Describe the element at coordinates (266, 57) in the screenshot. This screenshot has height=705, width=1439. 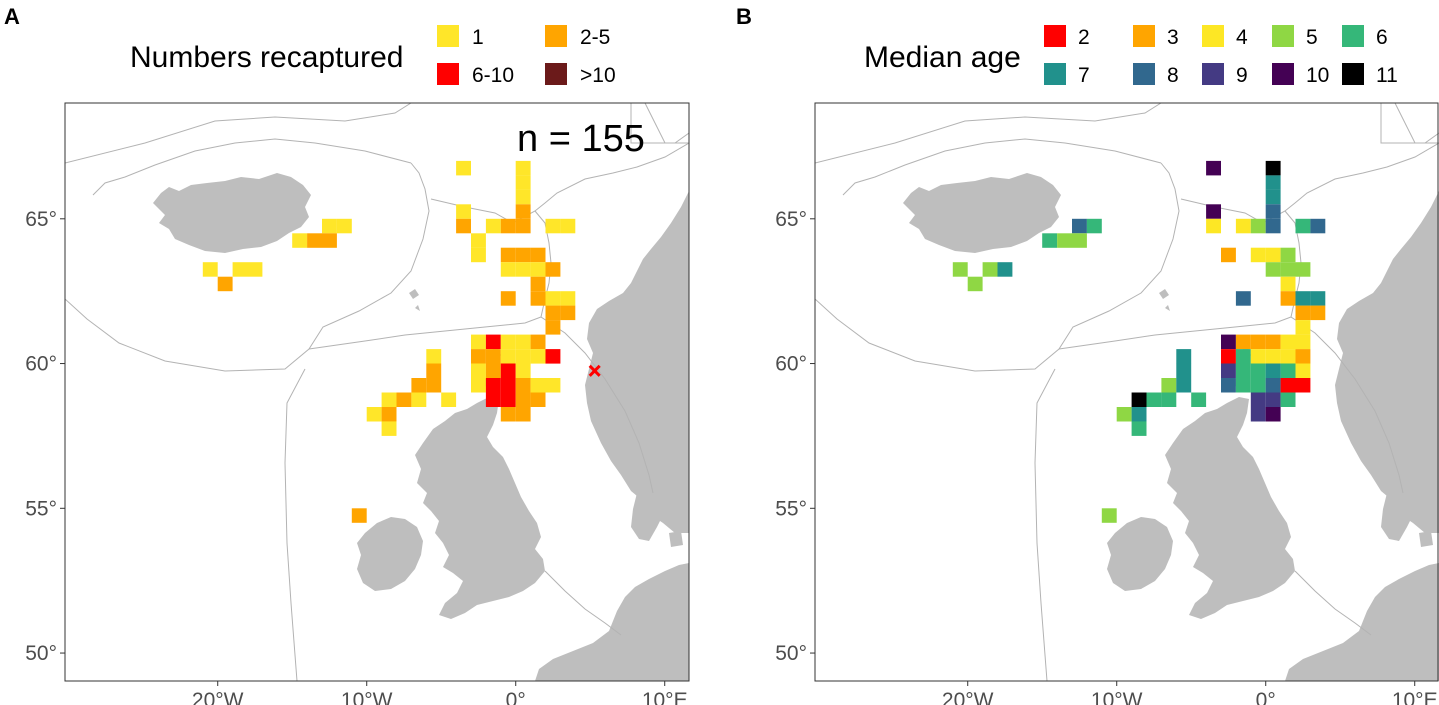
I see `legend-title: Numbers recaptured` at that location.